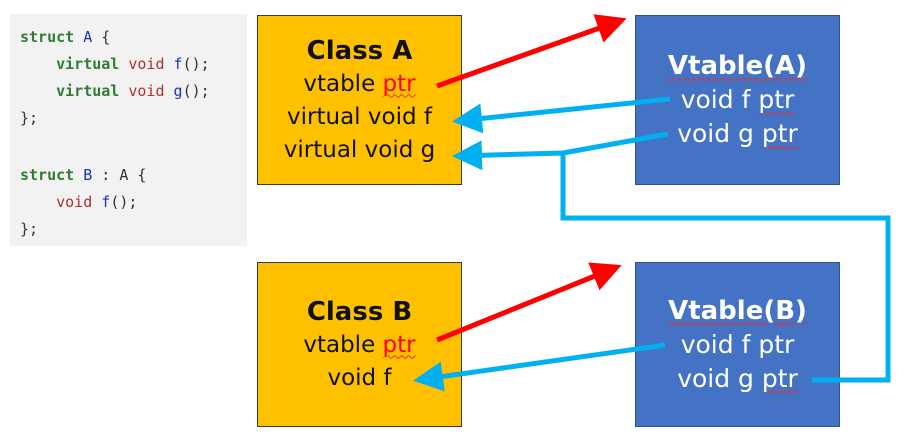 The width and height of the screenshot is (920, 440). I want to click on code-line: struct B : A {, so click(133, 175).